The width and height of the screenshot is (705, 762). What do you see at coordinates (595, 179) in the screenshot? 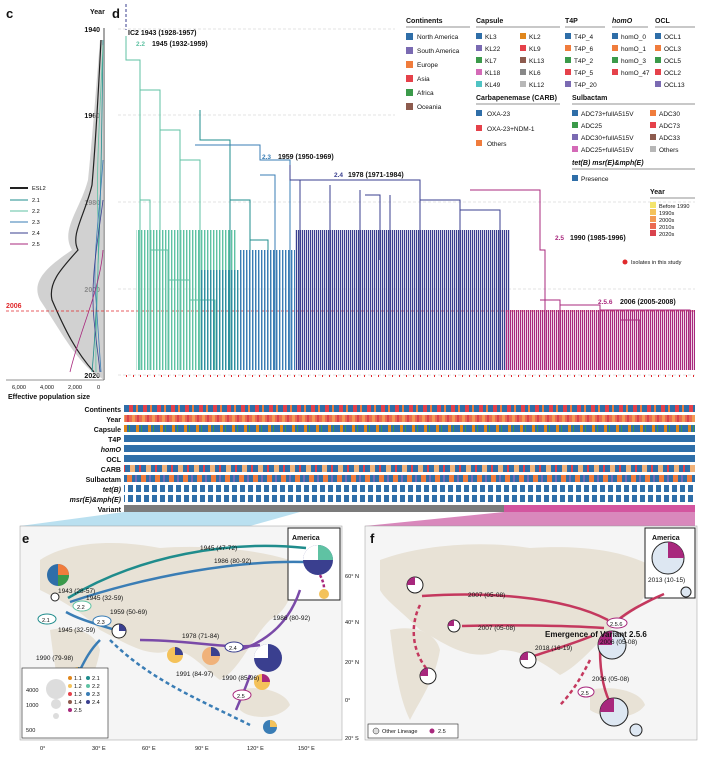
I see `legend-presence: Presence` at bounding box center [595, 179].